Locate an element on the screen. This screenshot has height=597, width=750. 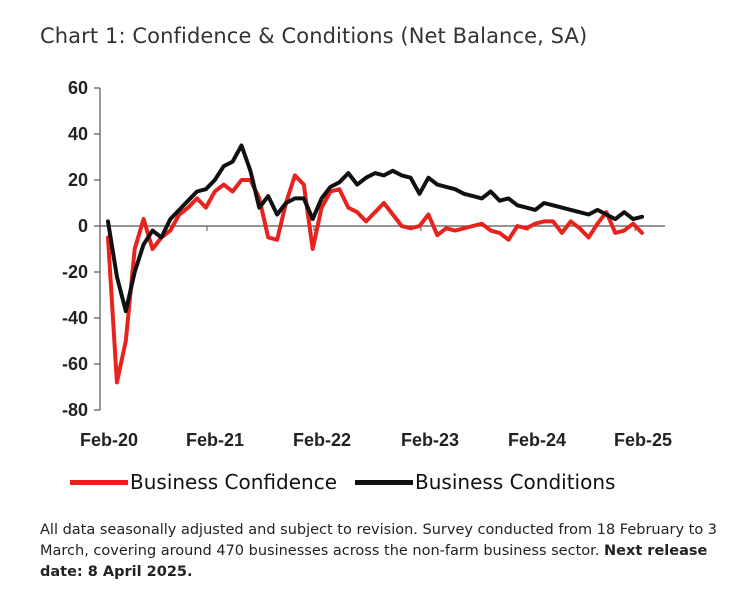
y-tick-label: 40 is located at coordinates (78, 134).